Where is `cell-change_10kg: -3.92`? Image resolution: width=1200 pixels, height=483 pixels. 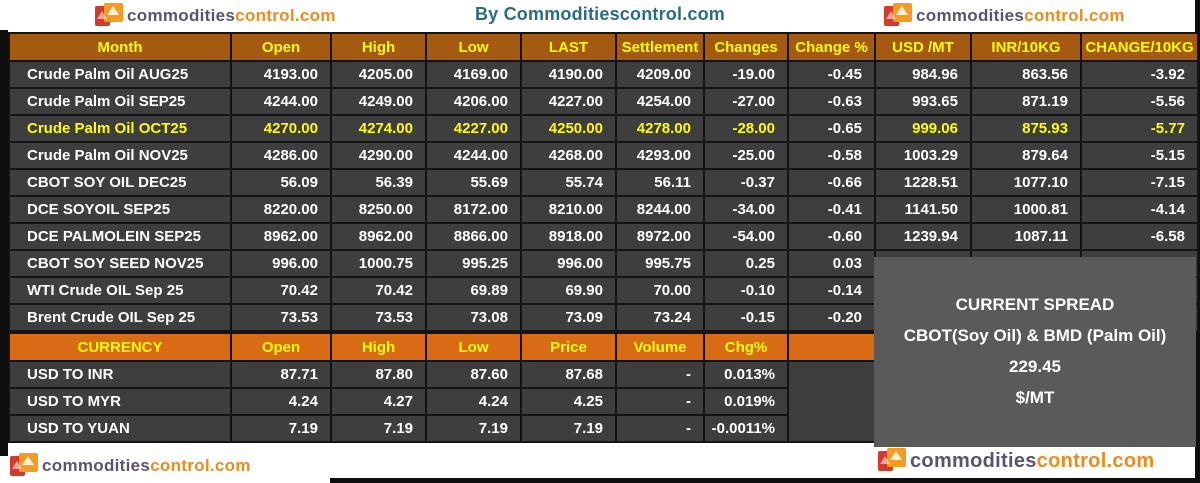 cell-change_10kg: -3.92 is located at coordinates (1139, 74).